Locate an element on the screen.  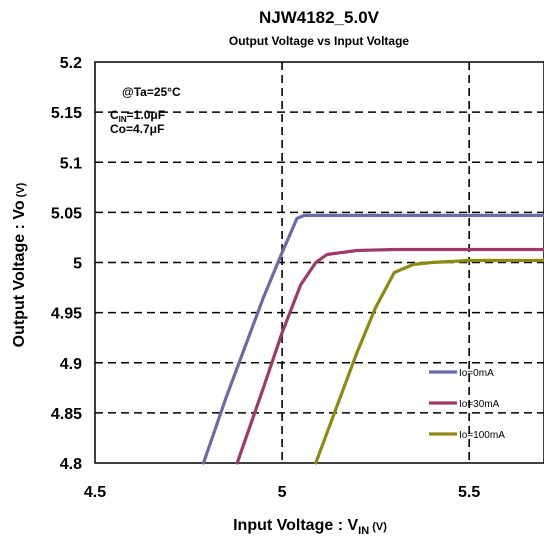
x-axis-label-subscript: IN is located at coordinates (363, 531).